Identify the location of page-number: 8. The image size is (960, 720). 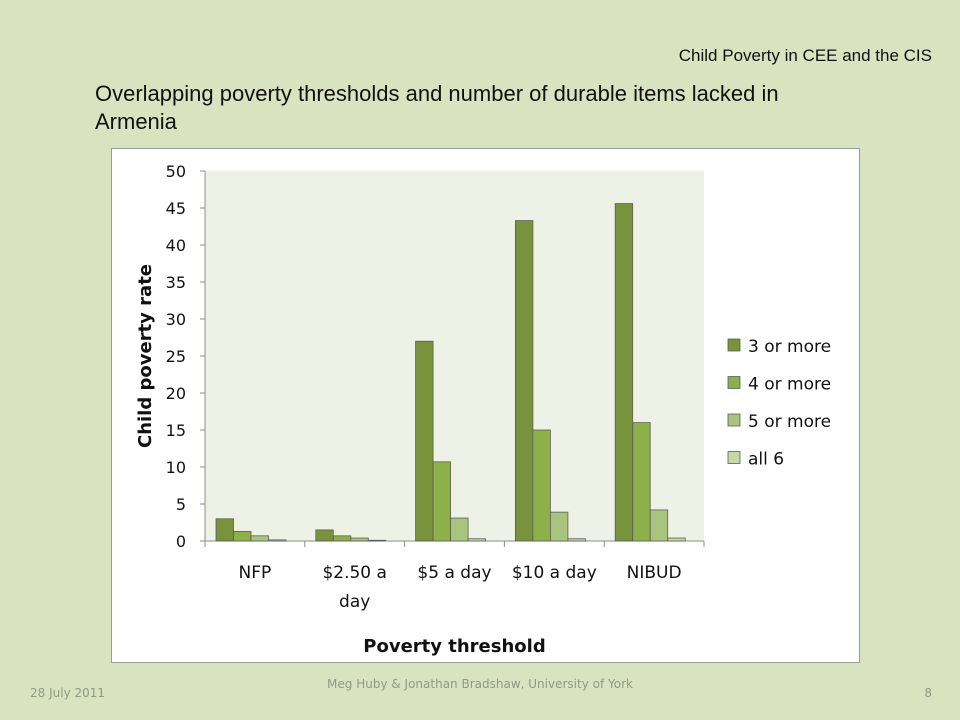
(928, 693).